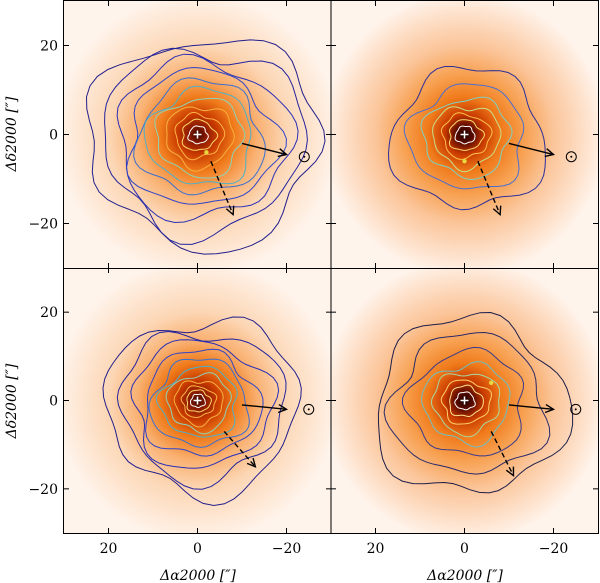 Image resolution: width=600 pixels, height=583 pixels. I want to click on x-axis-label-left: Δα2000 [″], so click(197, 575).